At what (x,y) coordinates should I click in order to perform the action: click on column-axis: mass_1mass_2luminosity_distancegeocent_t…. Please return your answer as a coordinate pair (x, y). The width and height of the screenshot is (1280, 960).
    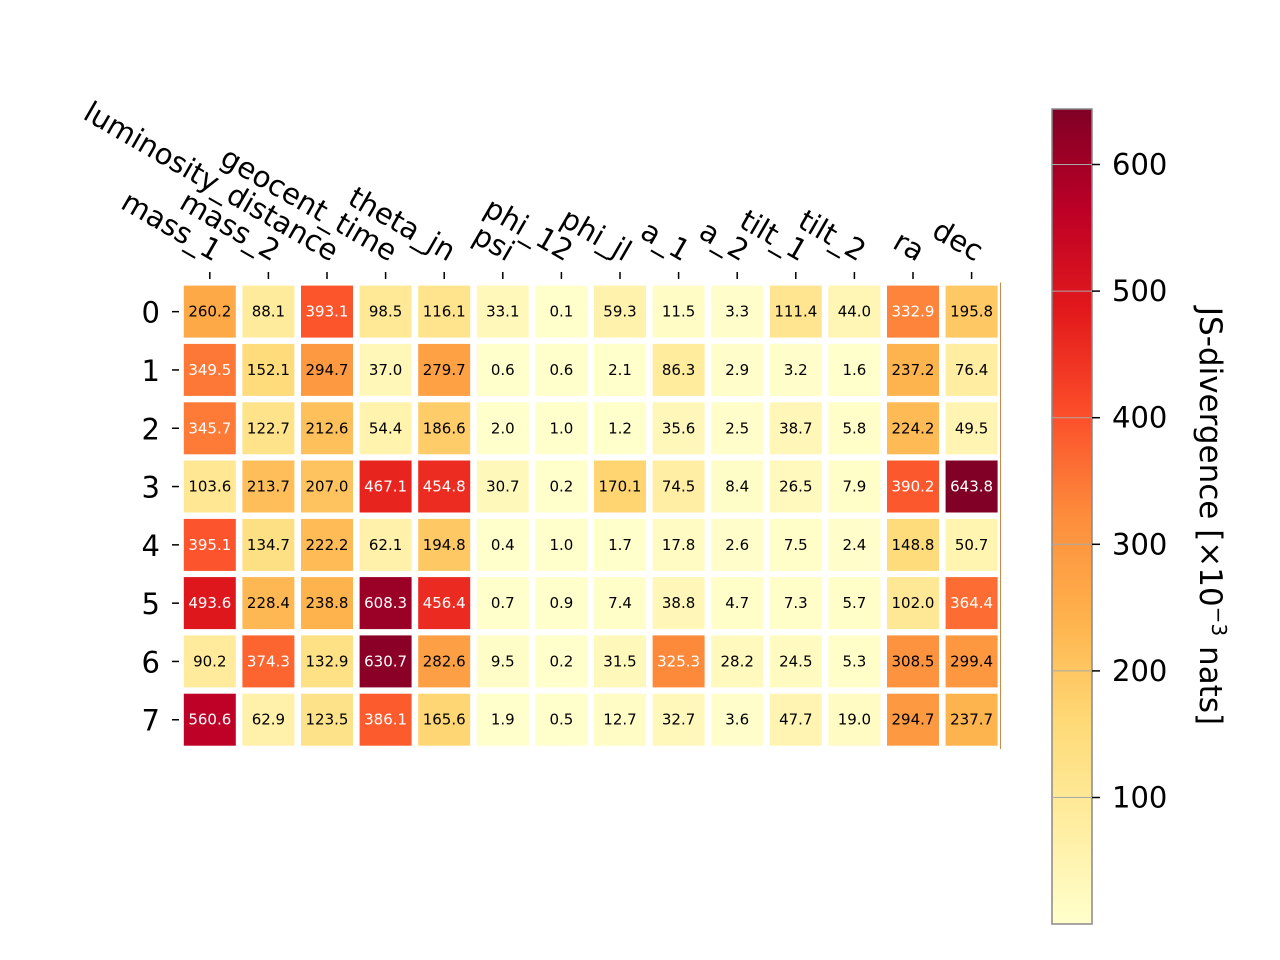
    Looking at the image, I should click on (533, 187).